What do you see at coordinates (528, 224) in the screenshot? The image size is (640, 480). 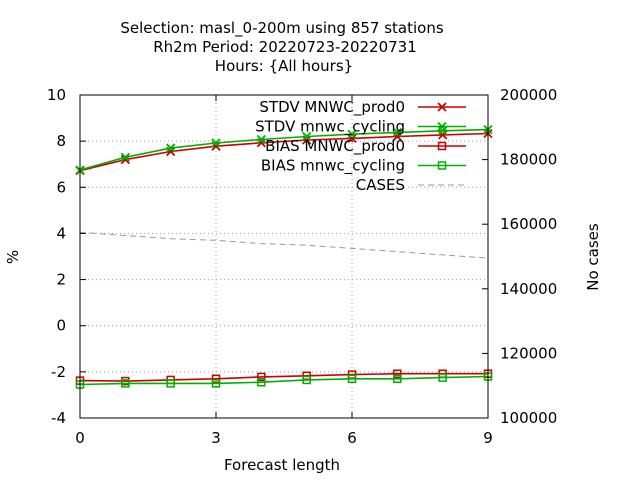 I see `y2-tick-label-3: 160000` at bounding box center [528, 224].